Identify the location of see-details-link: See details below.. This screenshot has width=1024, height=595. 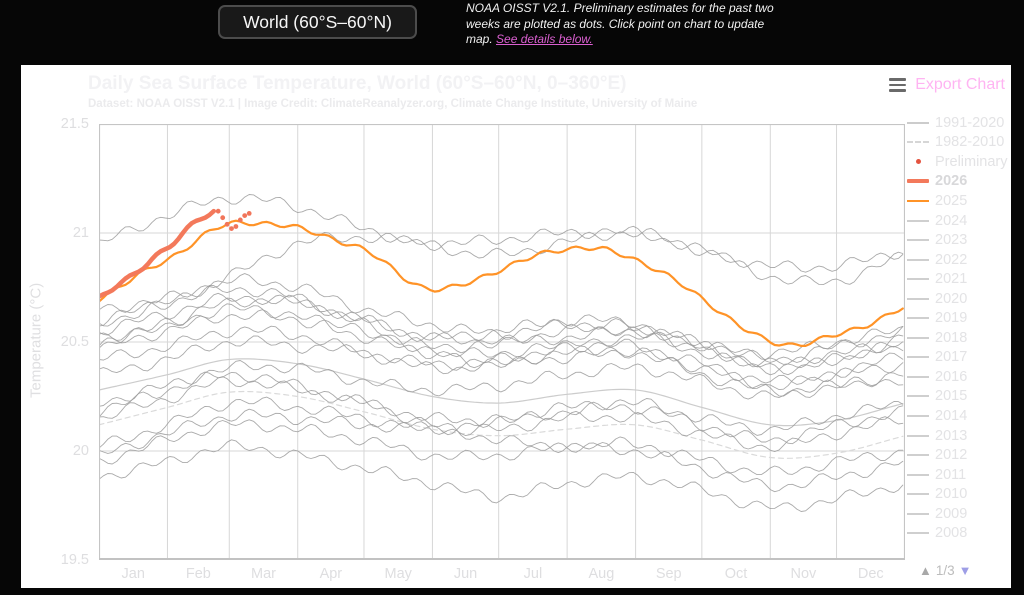
(544, 39).